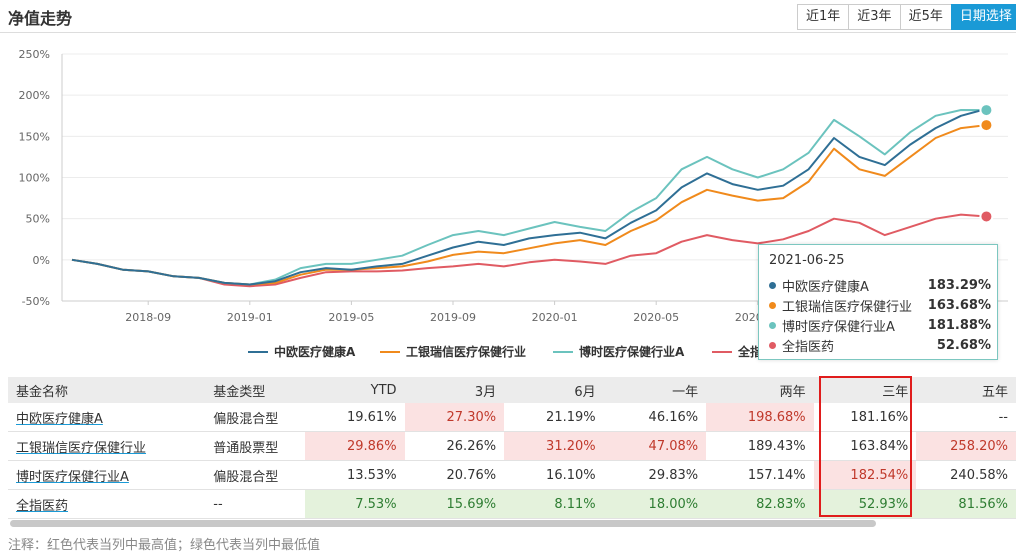  Describe the element at coordinates (34, 95) in the screenshot. I see `y-tick-label: 200%` at that location.